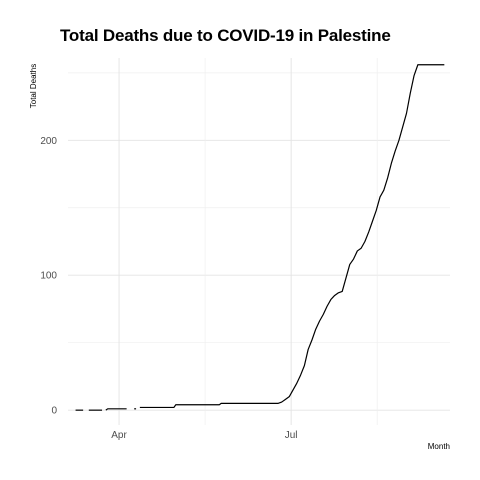 This screenshot has height=480, width=480. Describe the element at coordinates (439, 446) in the screenshot. I see `x-axis-title: Month` at that location.